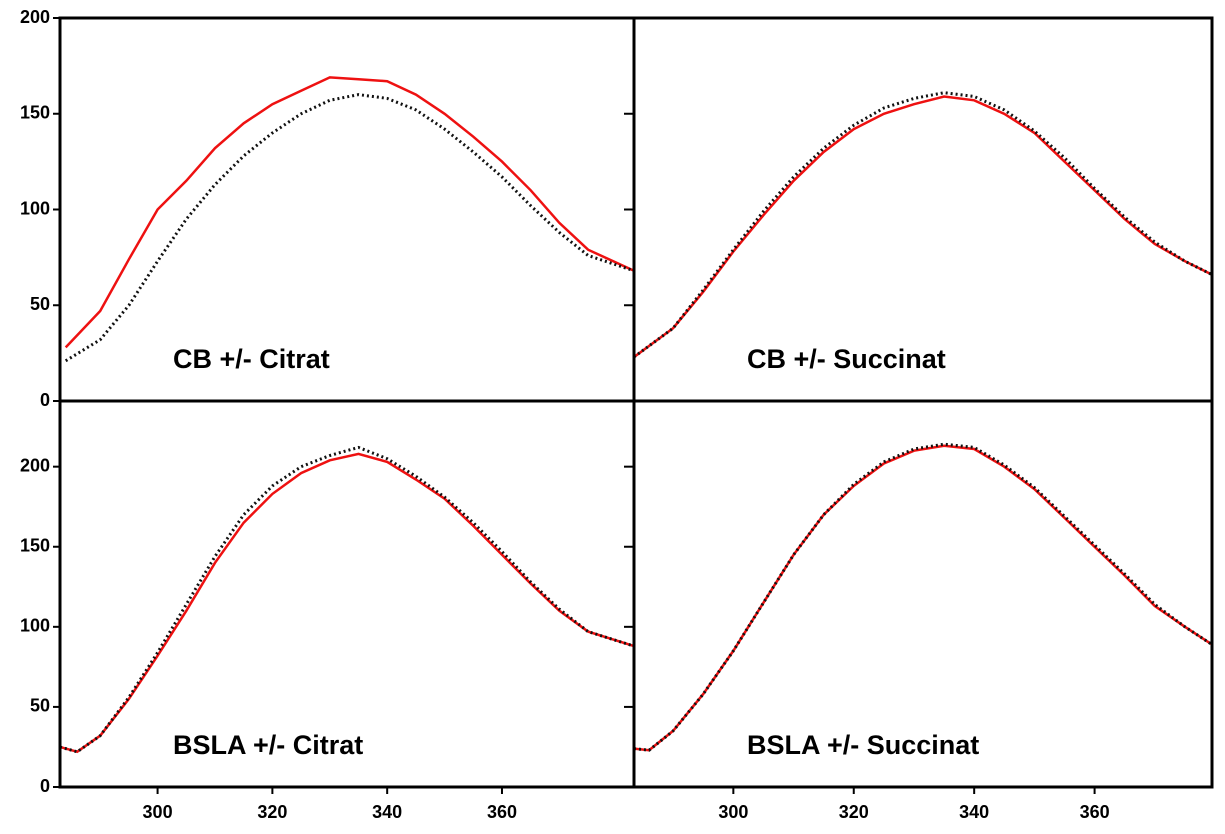 The width and height of the screenshot is (1225, 834). I want to click on annotation: CB +/- Succinat, so click(846, 359).